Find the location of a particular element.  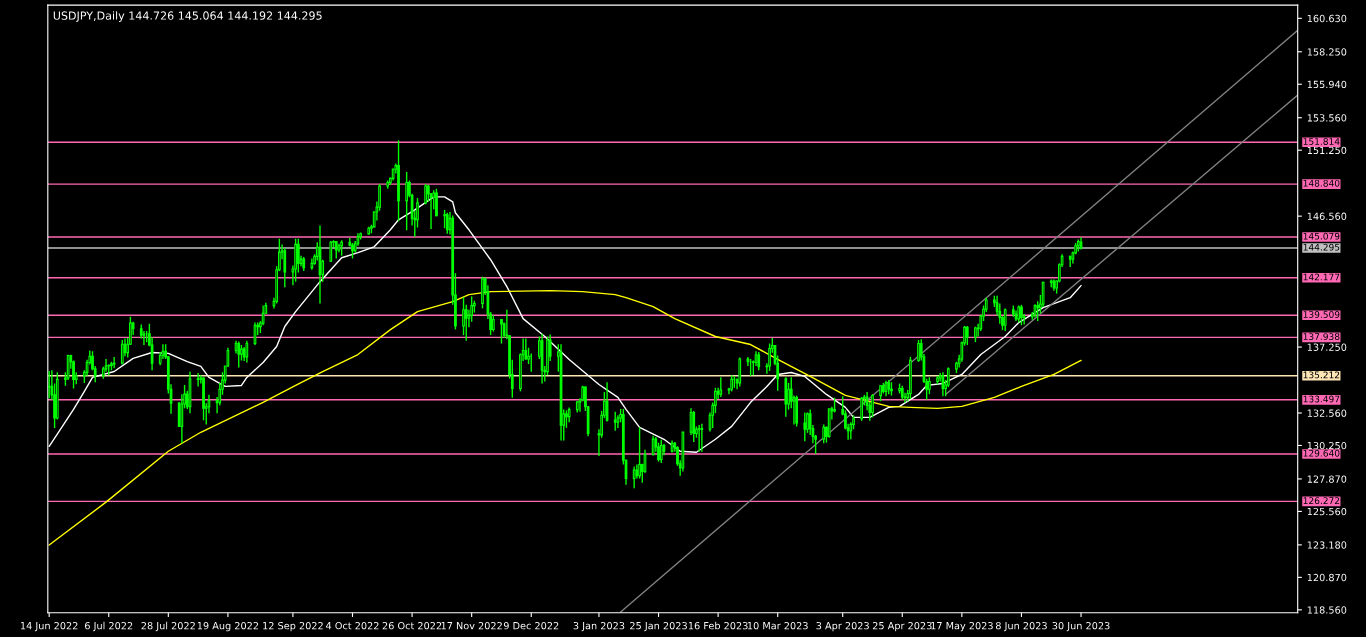

x-tick-label: 14 Jun 2022 is located at coordinates (49, 626).